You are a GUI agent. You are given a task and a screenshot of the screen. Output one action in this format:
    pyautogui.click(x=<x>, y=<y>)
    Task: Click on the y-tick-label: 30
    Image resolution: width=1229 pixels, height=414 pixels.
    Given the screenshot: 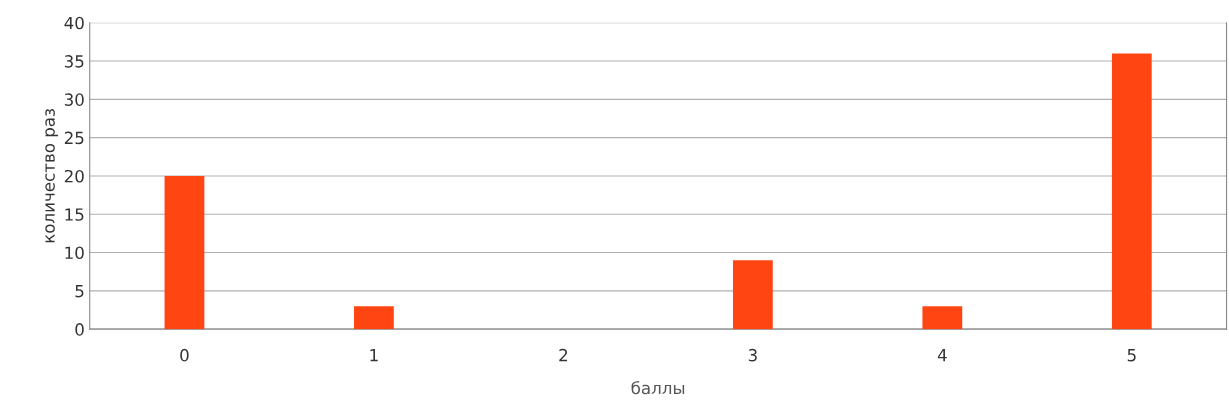 What is the action you would take?
    pyautogui.click(x=74, y=99)
    